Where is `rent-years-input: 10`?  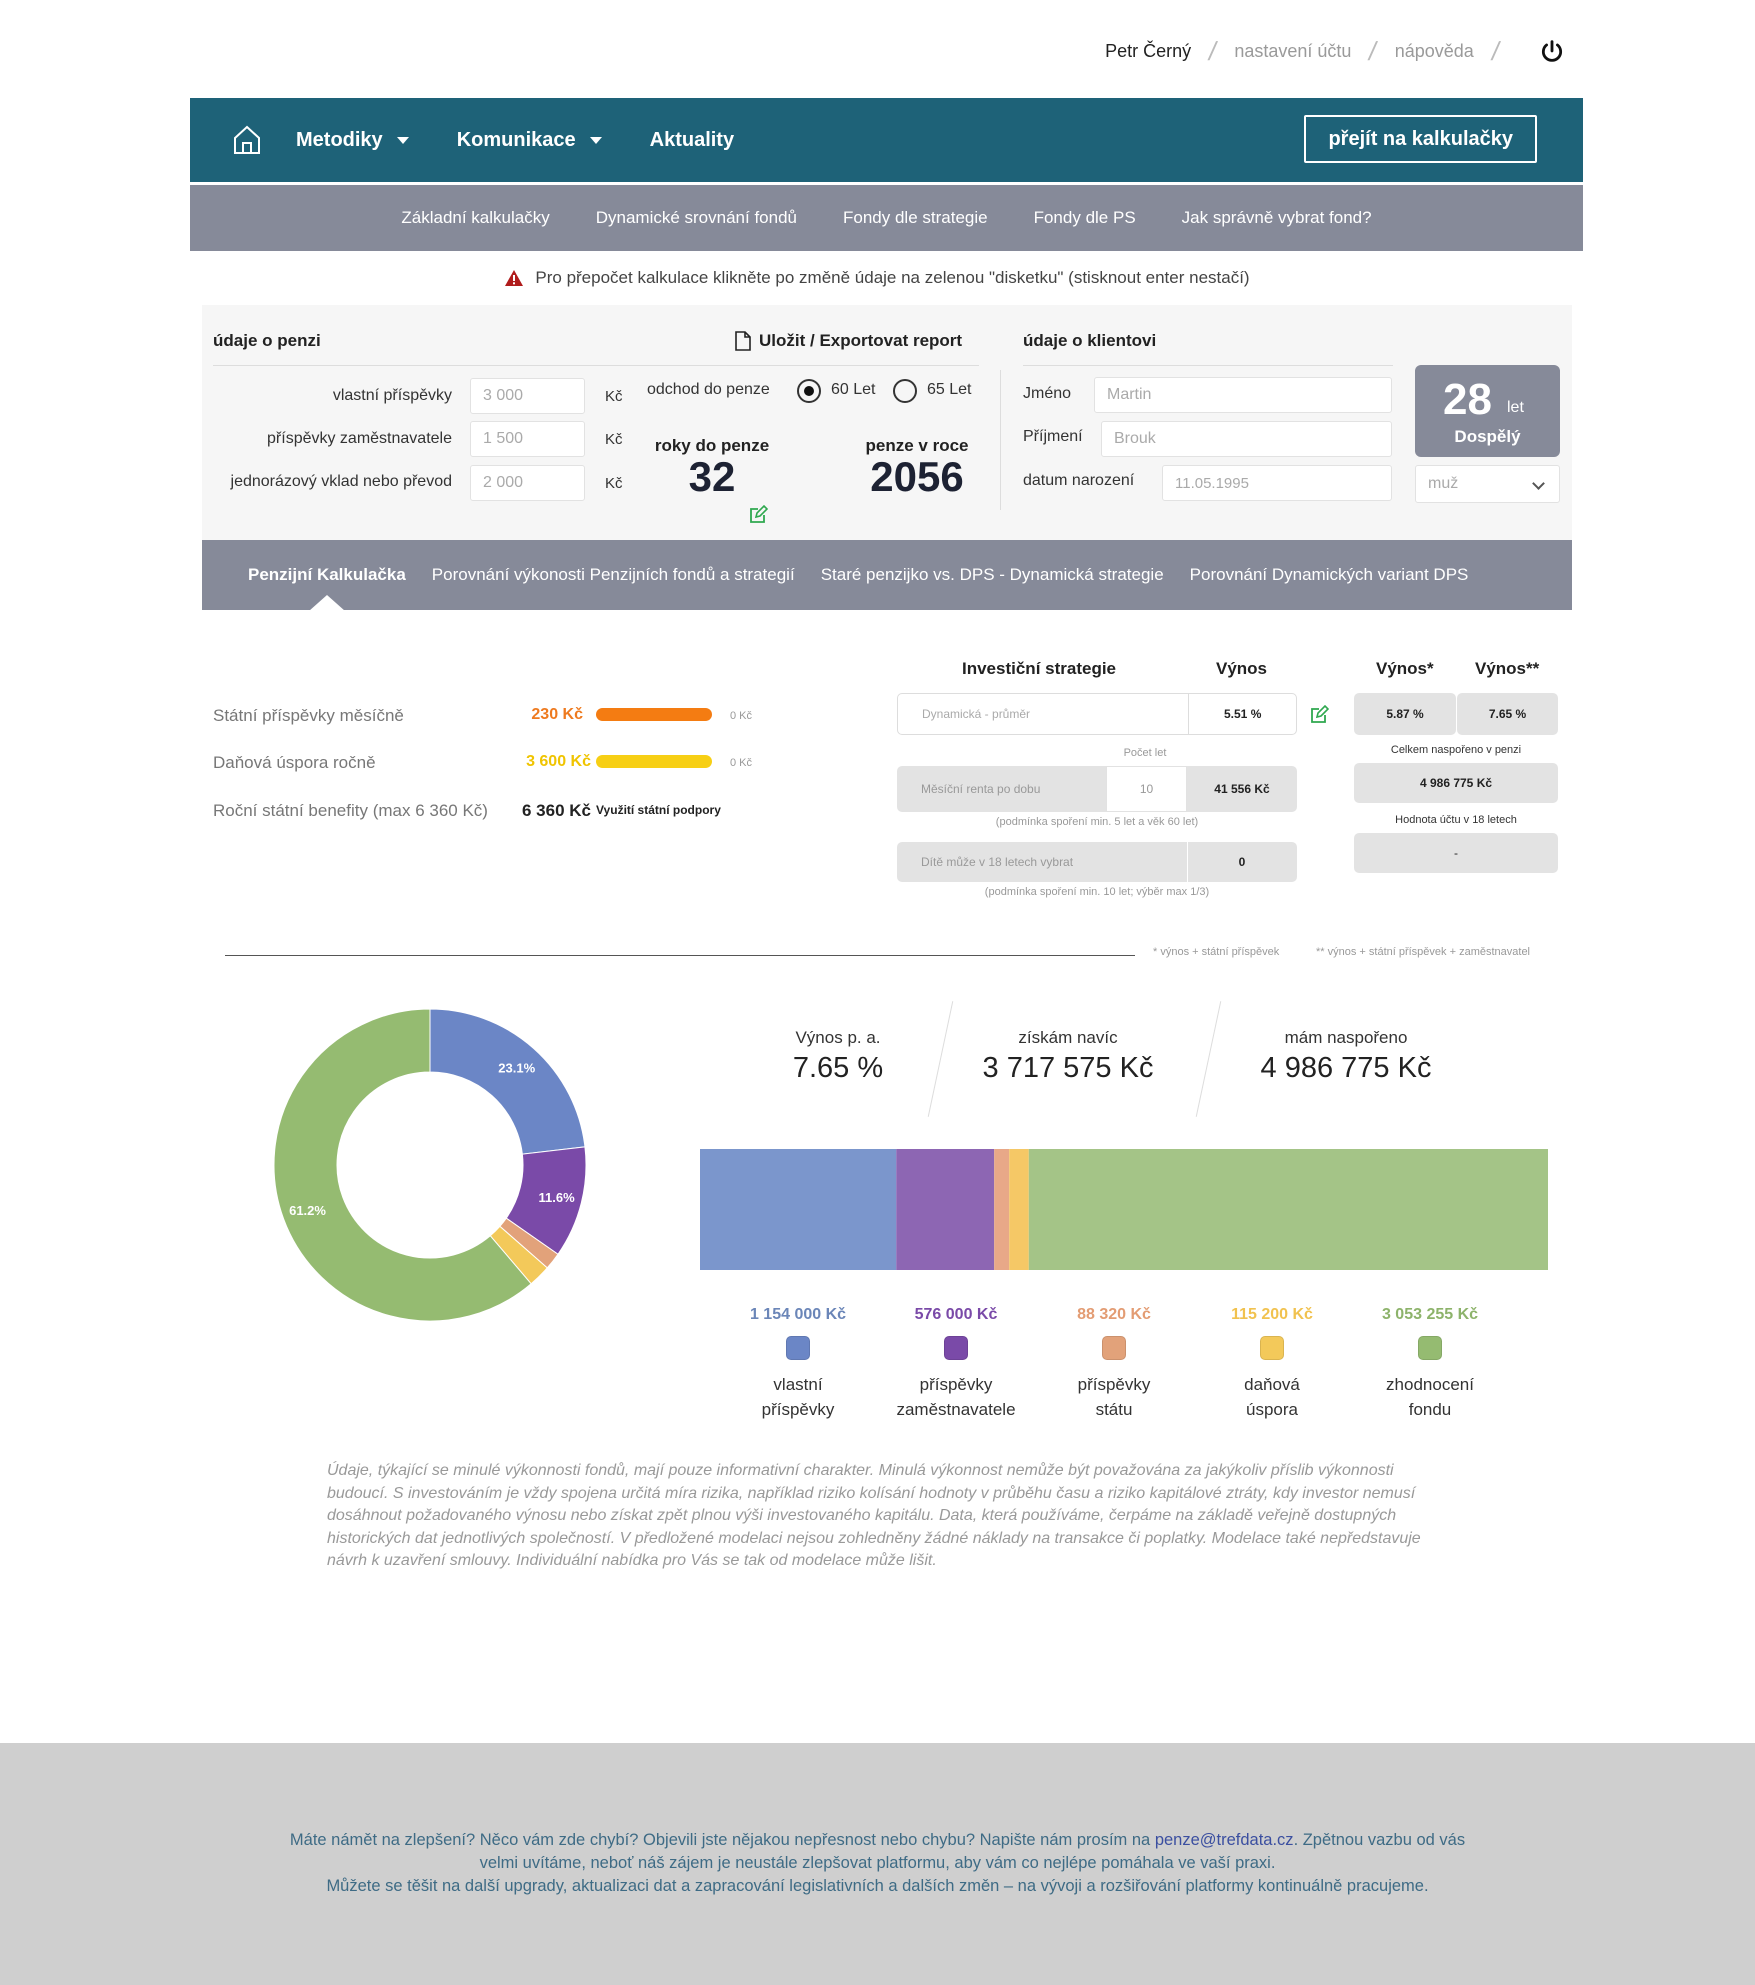 rent-years-input: 10 is located at coordinates (1146, 789).